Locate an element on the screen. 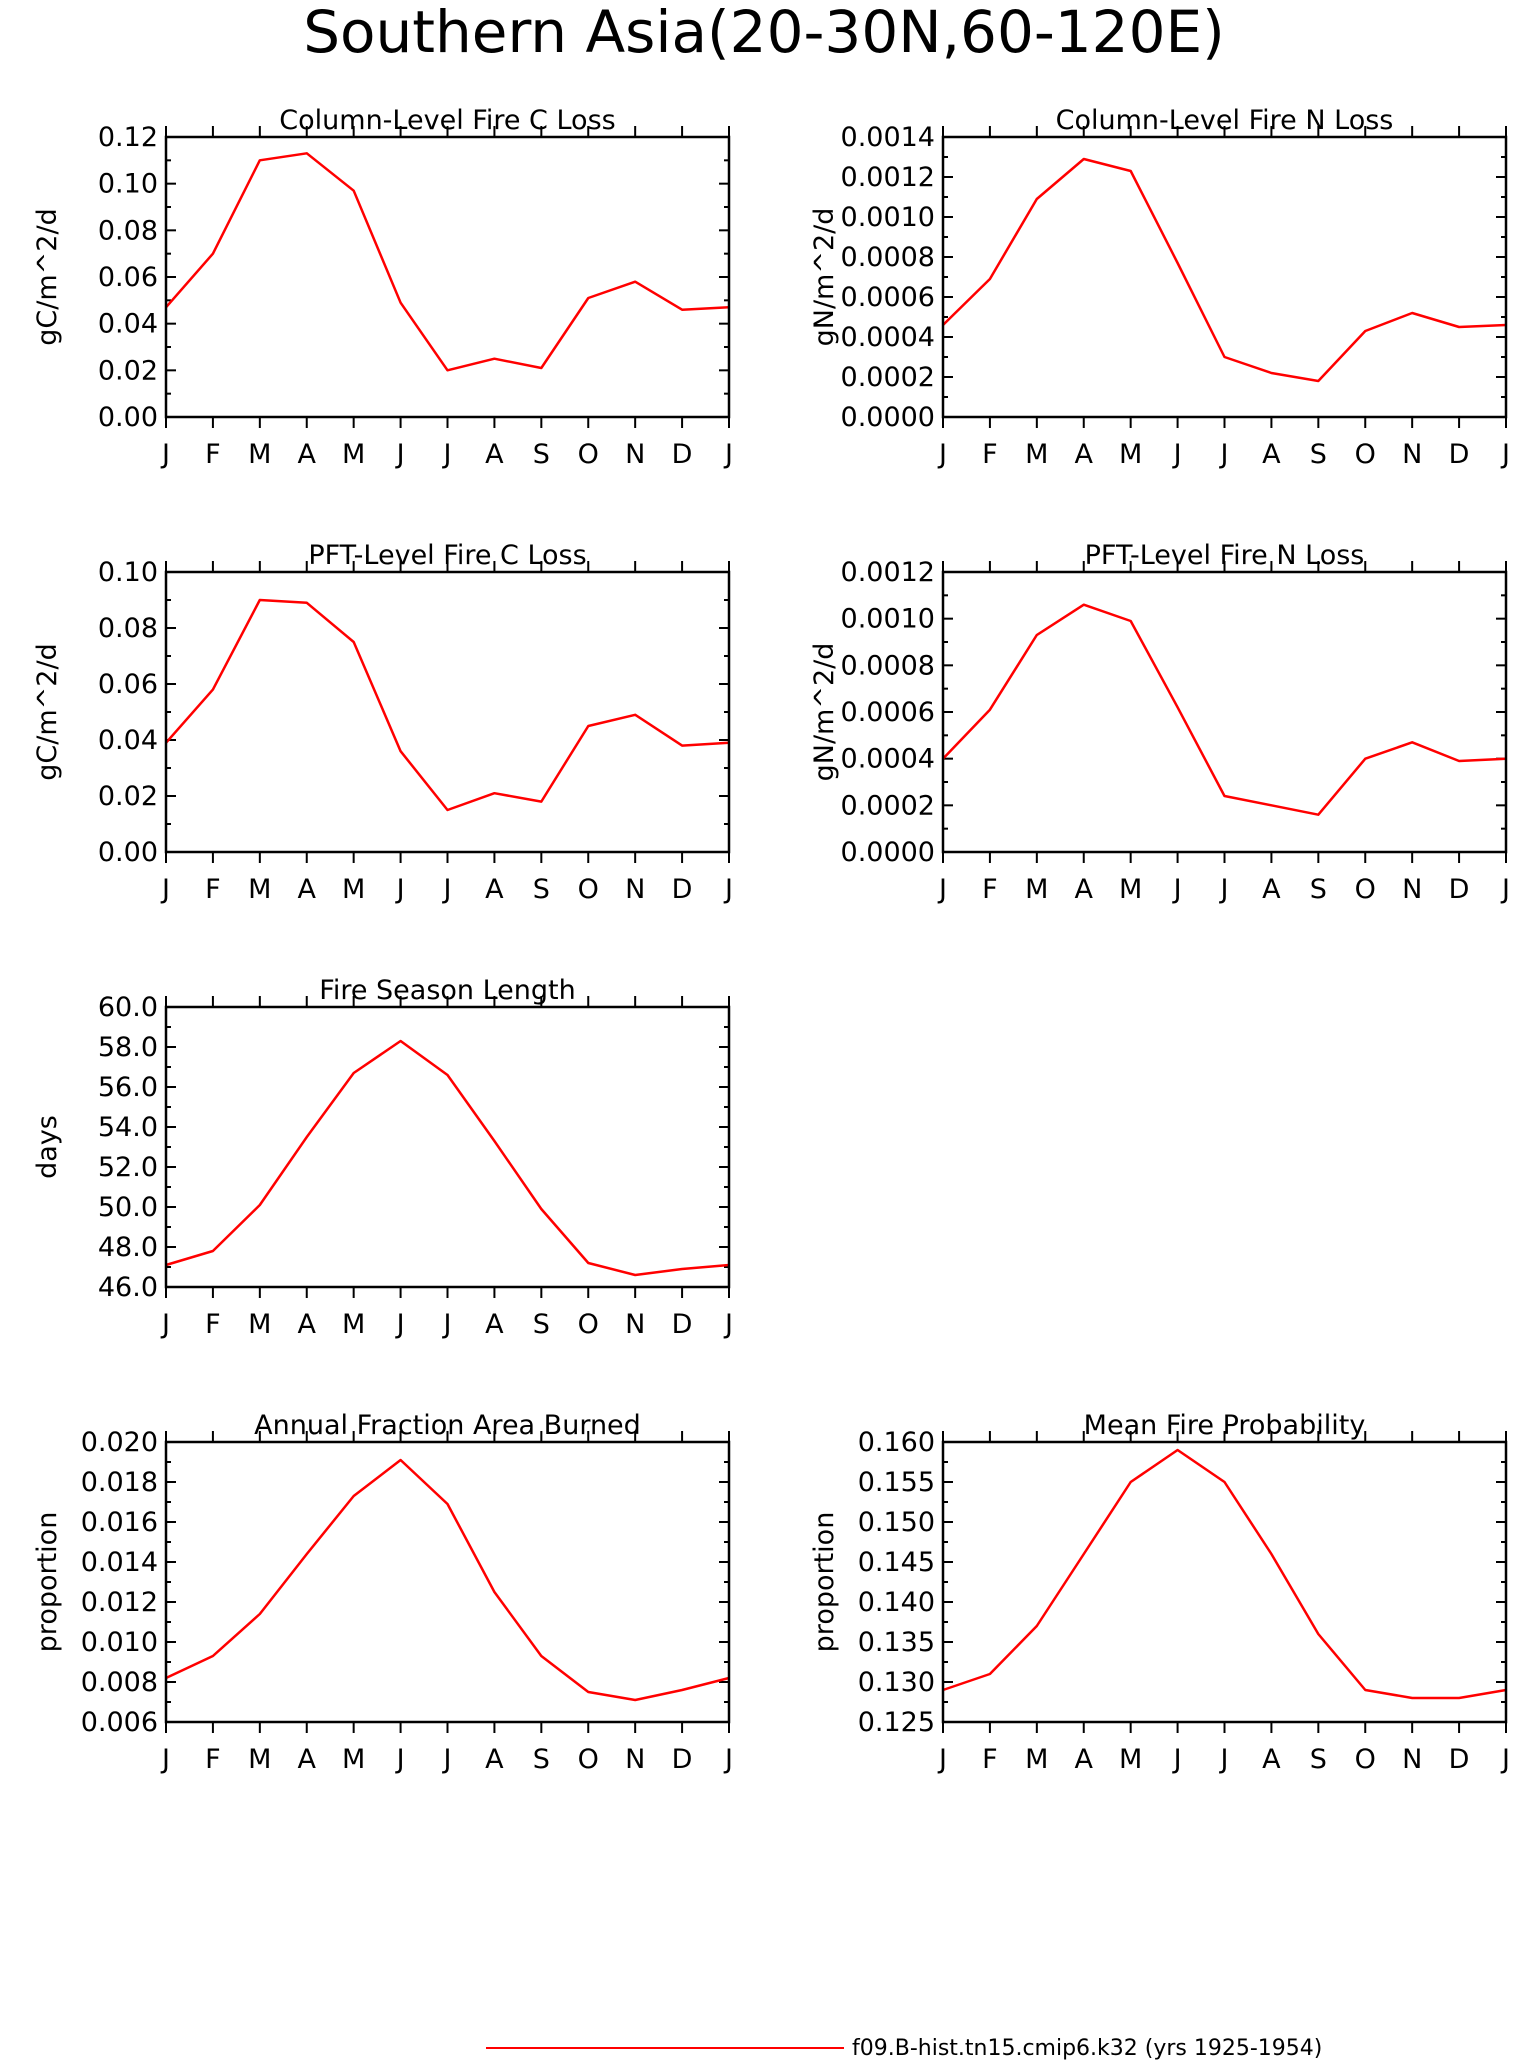 The height and width of the screenshot is (2064, 1528). y-tick-label: 0.06 is located at coordinates (128, 684).